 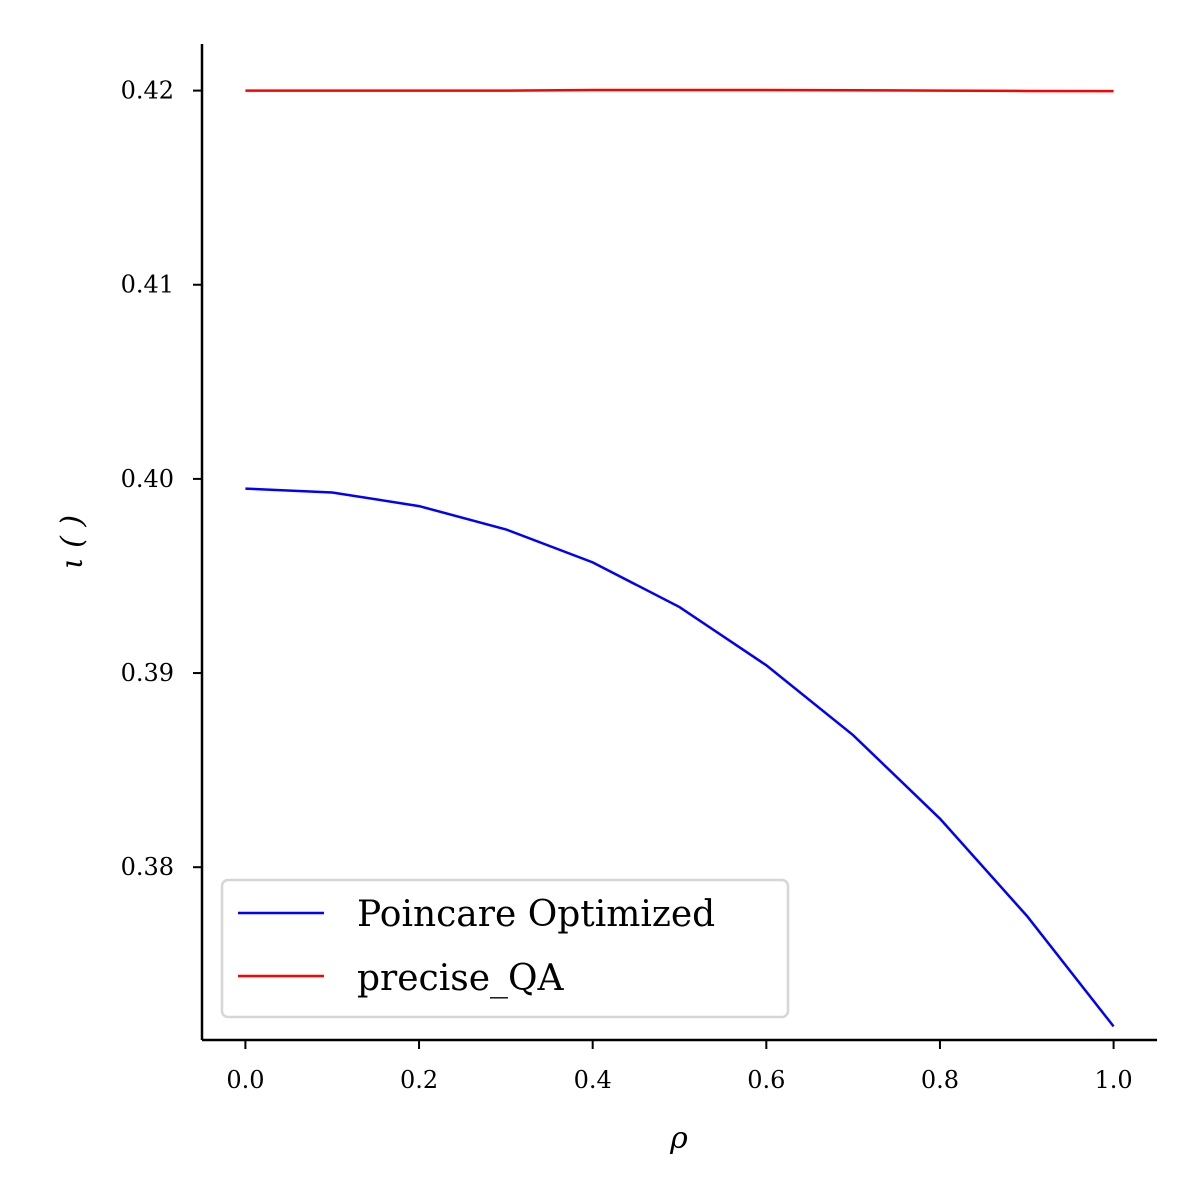 I want to click on x-tick-label: 0.8, so click(x=940, y=1080).